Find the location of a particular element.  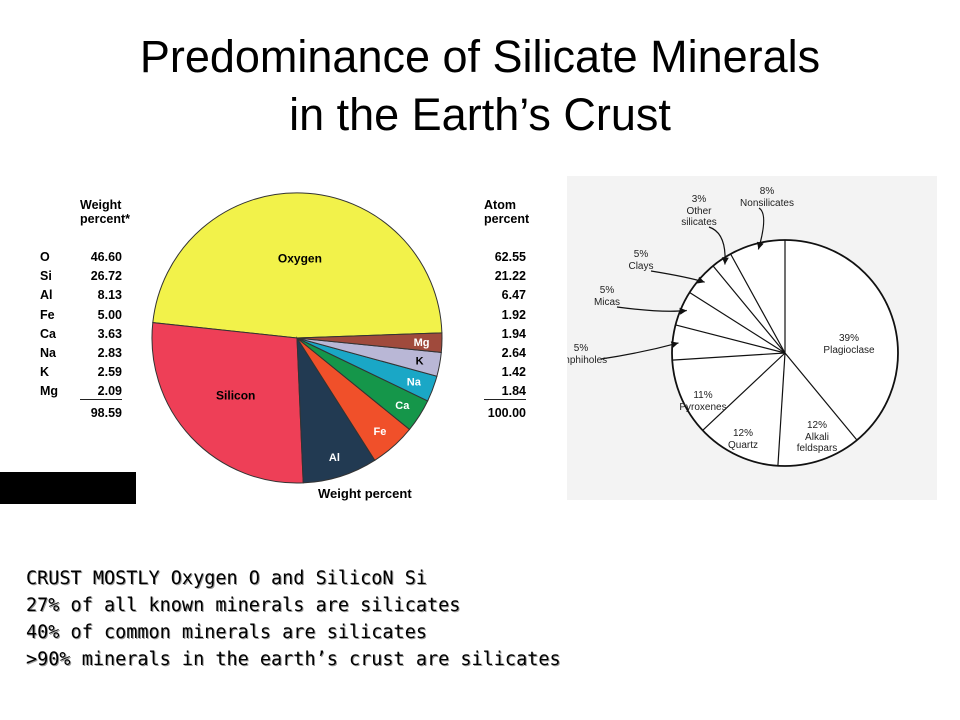

weight-header-line1: Weight is located at coordinates (101, 205).